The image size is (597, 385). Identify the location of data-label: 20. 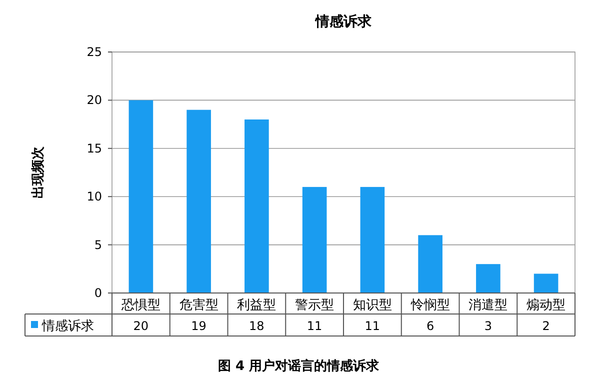
(141, 326).